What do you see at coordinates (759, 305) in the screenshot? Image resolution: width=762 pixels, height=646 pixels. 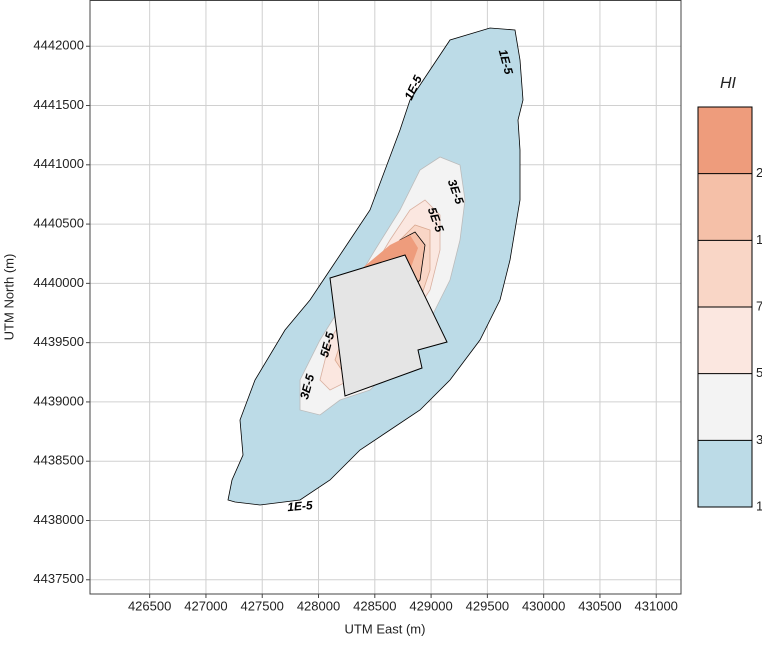 I see `colorbar-tick-label: 7E-5` at bounding box center [759, 305].